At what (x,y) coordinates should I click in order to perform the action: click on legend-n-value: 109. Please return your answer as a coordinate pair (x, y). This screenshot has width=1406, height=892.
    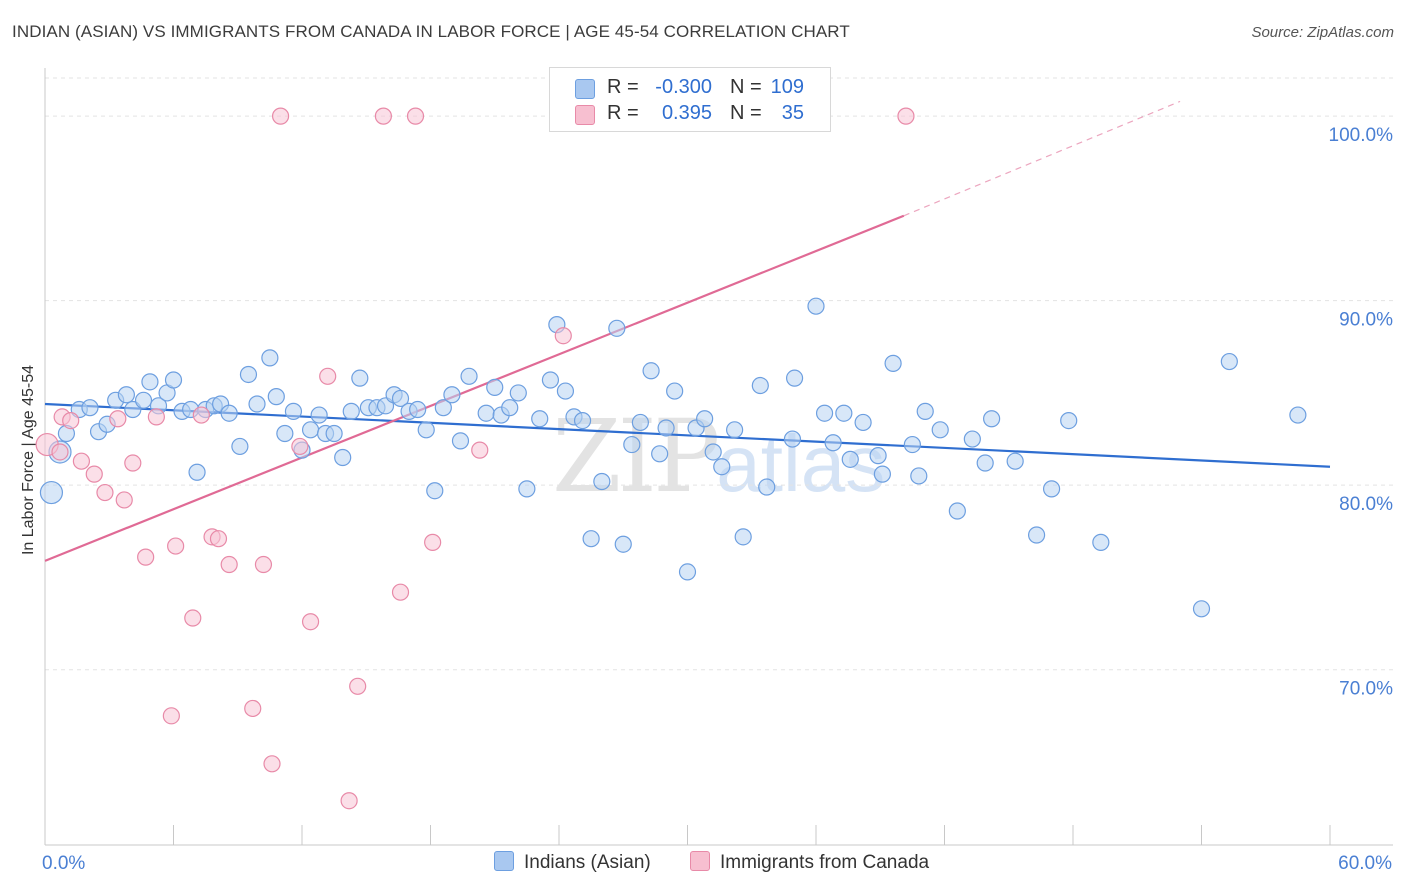
    Looking at the image, I should click on (787, 87).